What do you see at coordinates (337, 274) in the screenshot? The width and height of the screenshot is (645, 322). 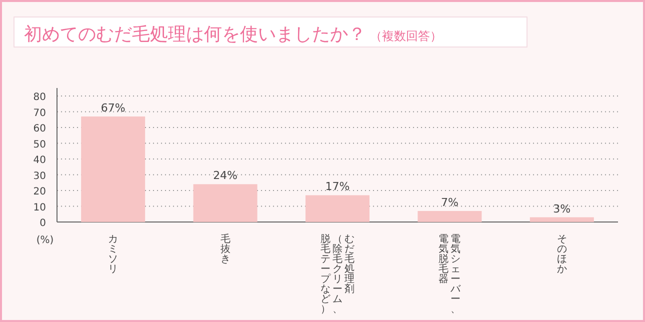 I see `x-tick-label: むだ毛処理剤（除毛クリーム、脱毛テープなど）` at bounding box center [337, 274].